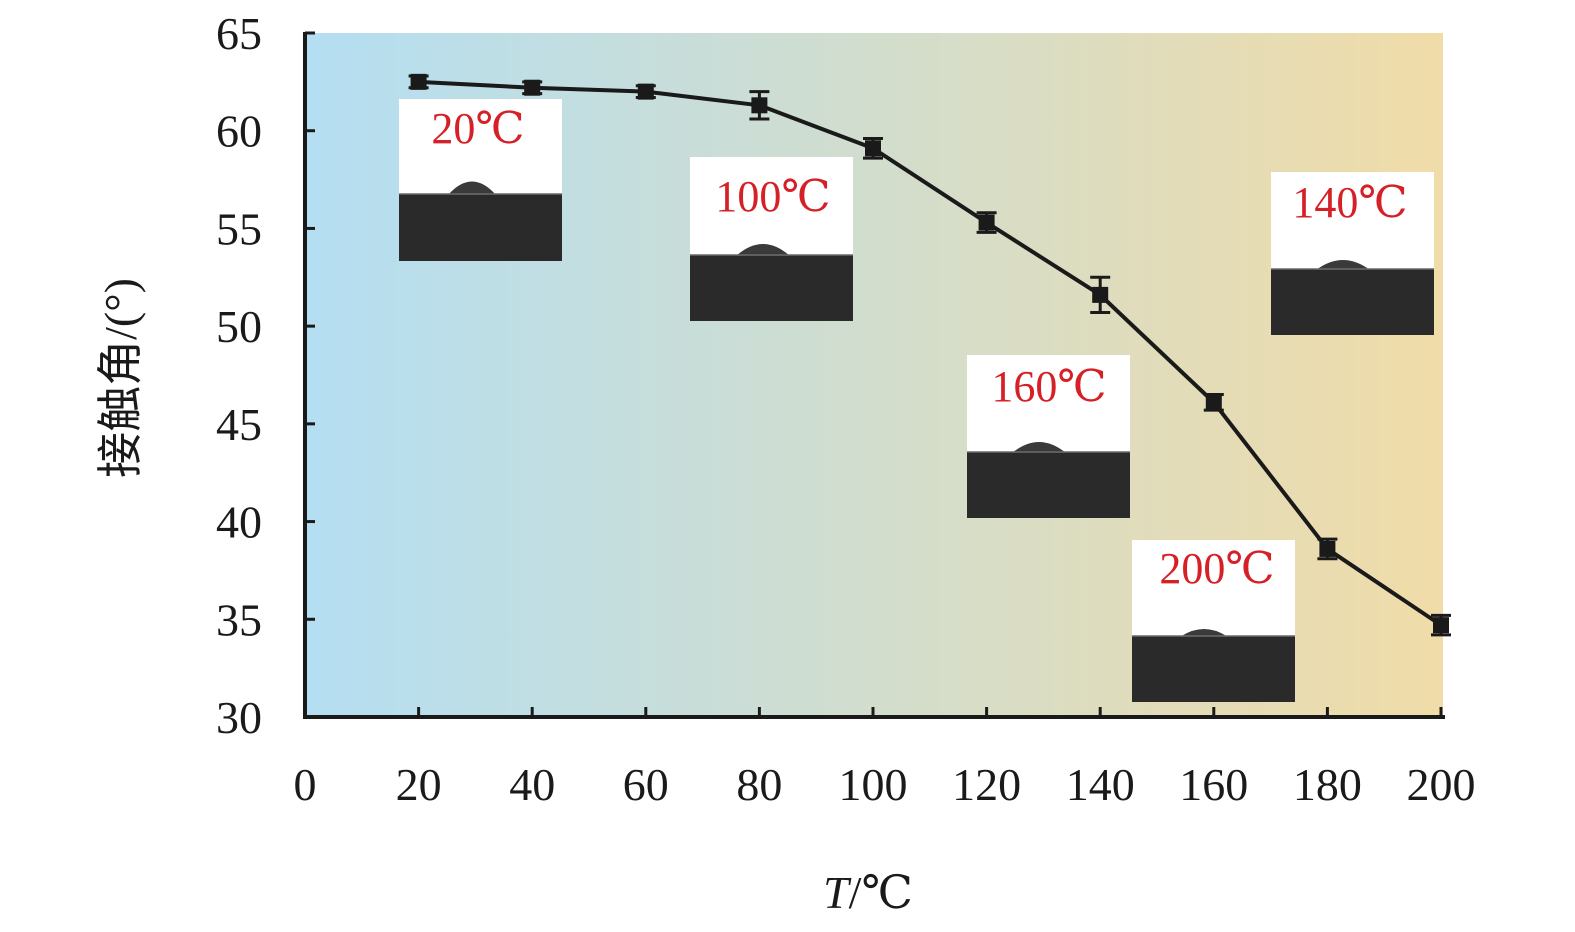 The image size is (1575, 932). I want to click on inset-100c: 100℃, so click(771, 239).